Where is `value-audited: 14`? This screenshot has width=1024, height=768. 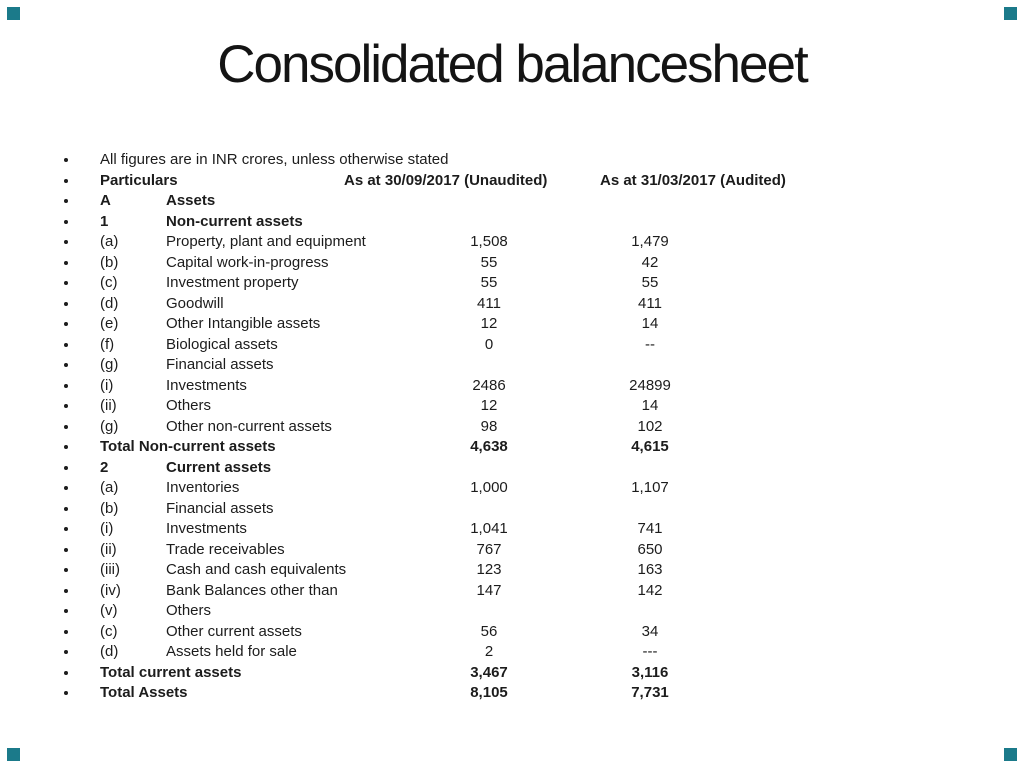 value-audited: 14 is located at coordinates (650, 323).